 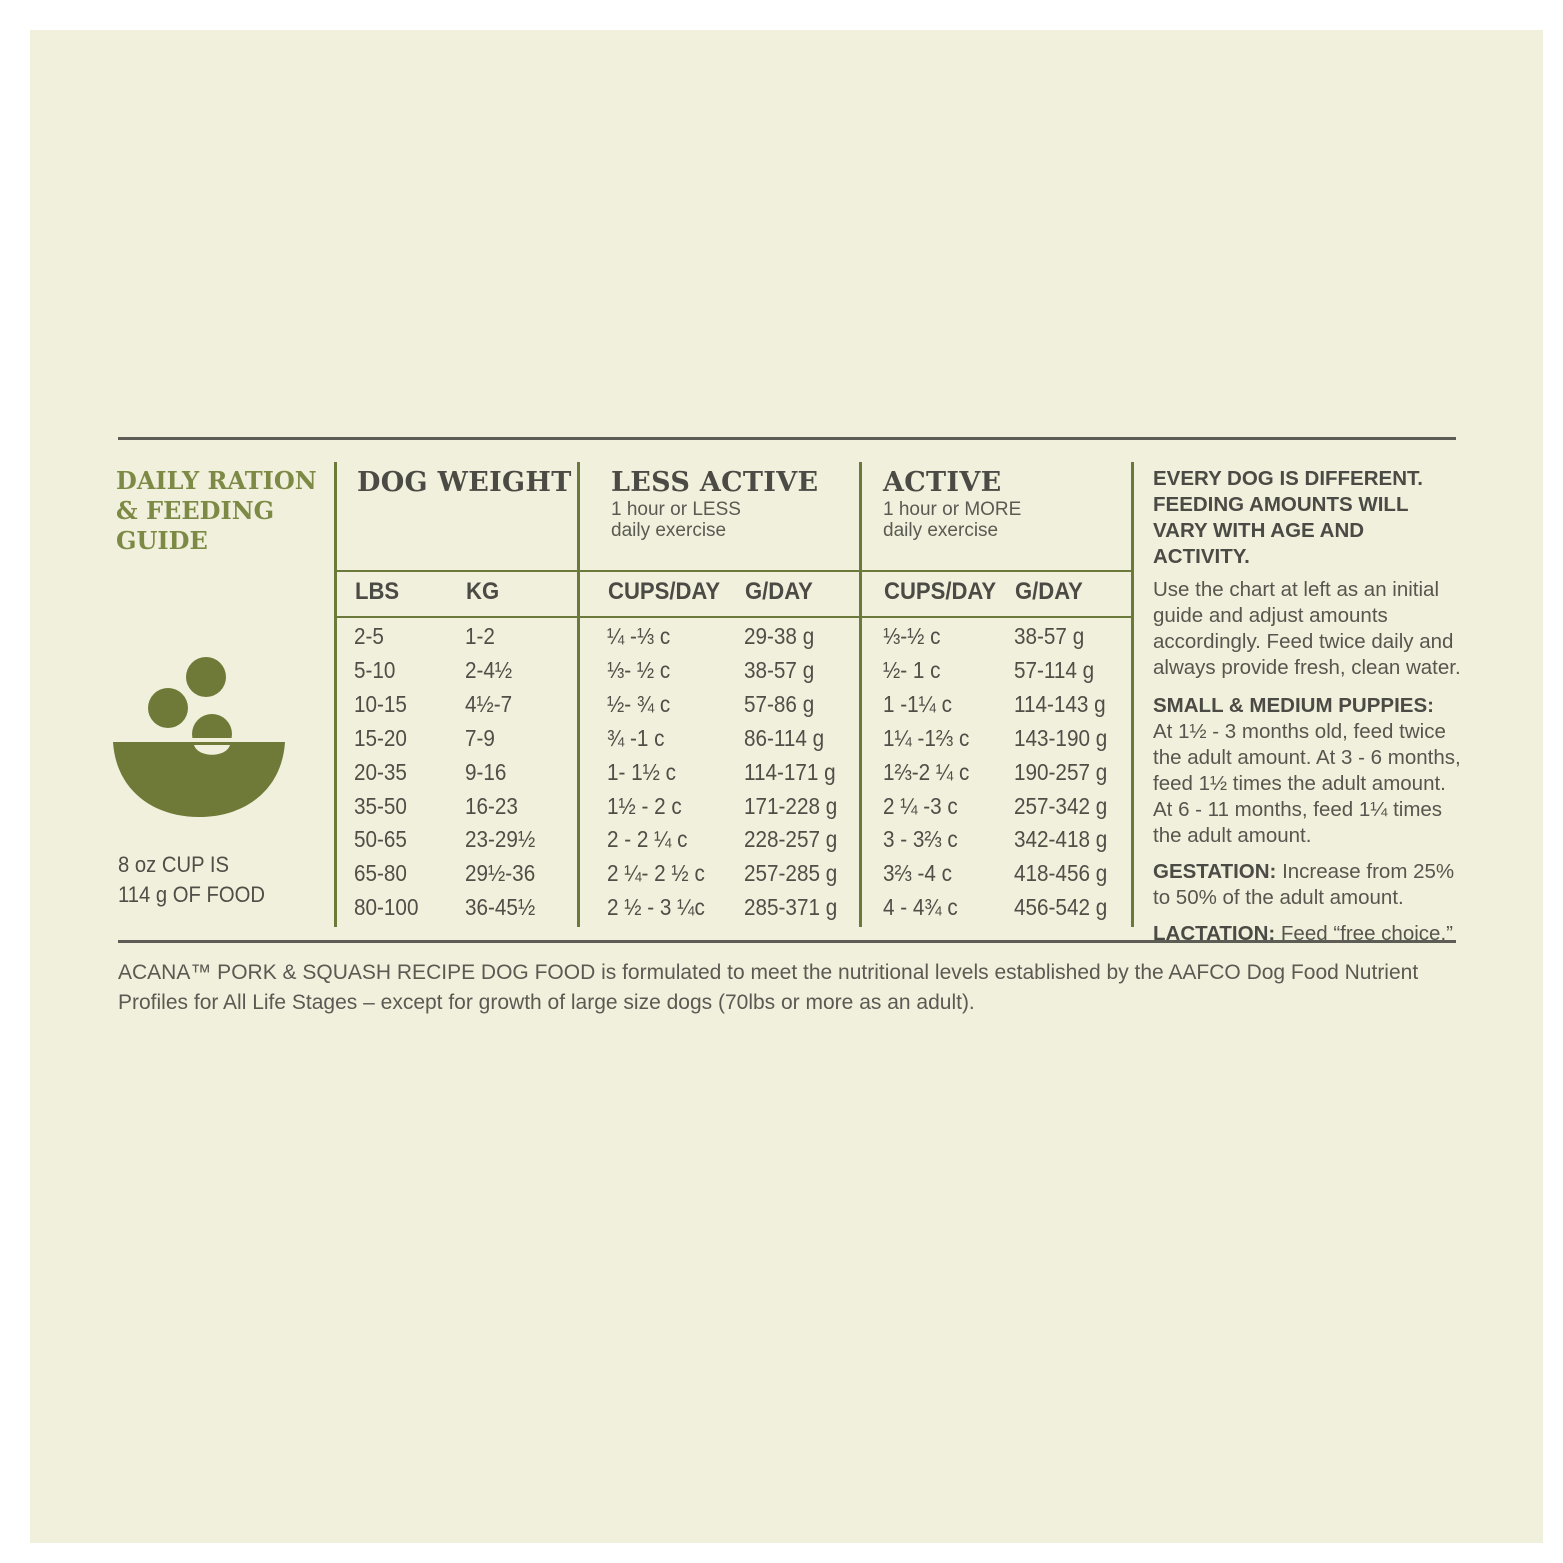 I want to click on lbs-cell: 50-65, so click(x=380, y=839).